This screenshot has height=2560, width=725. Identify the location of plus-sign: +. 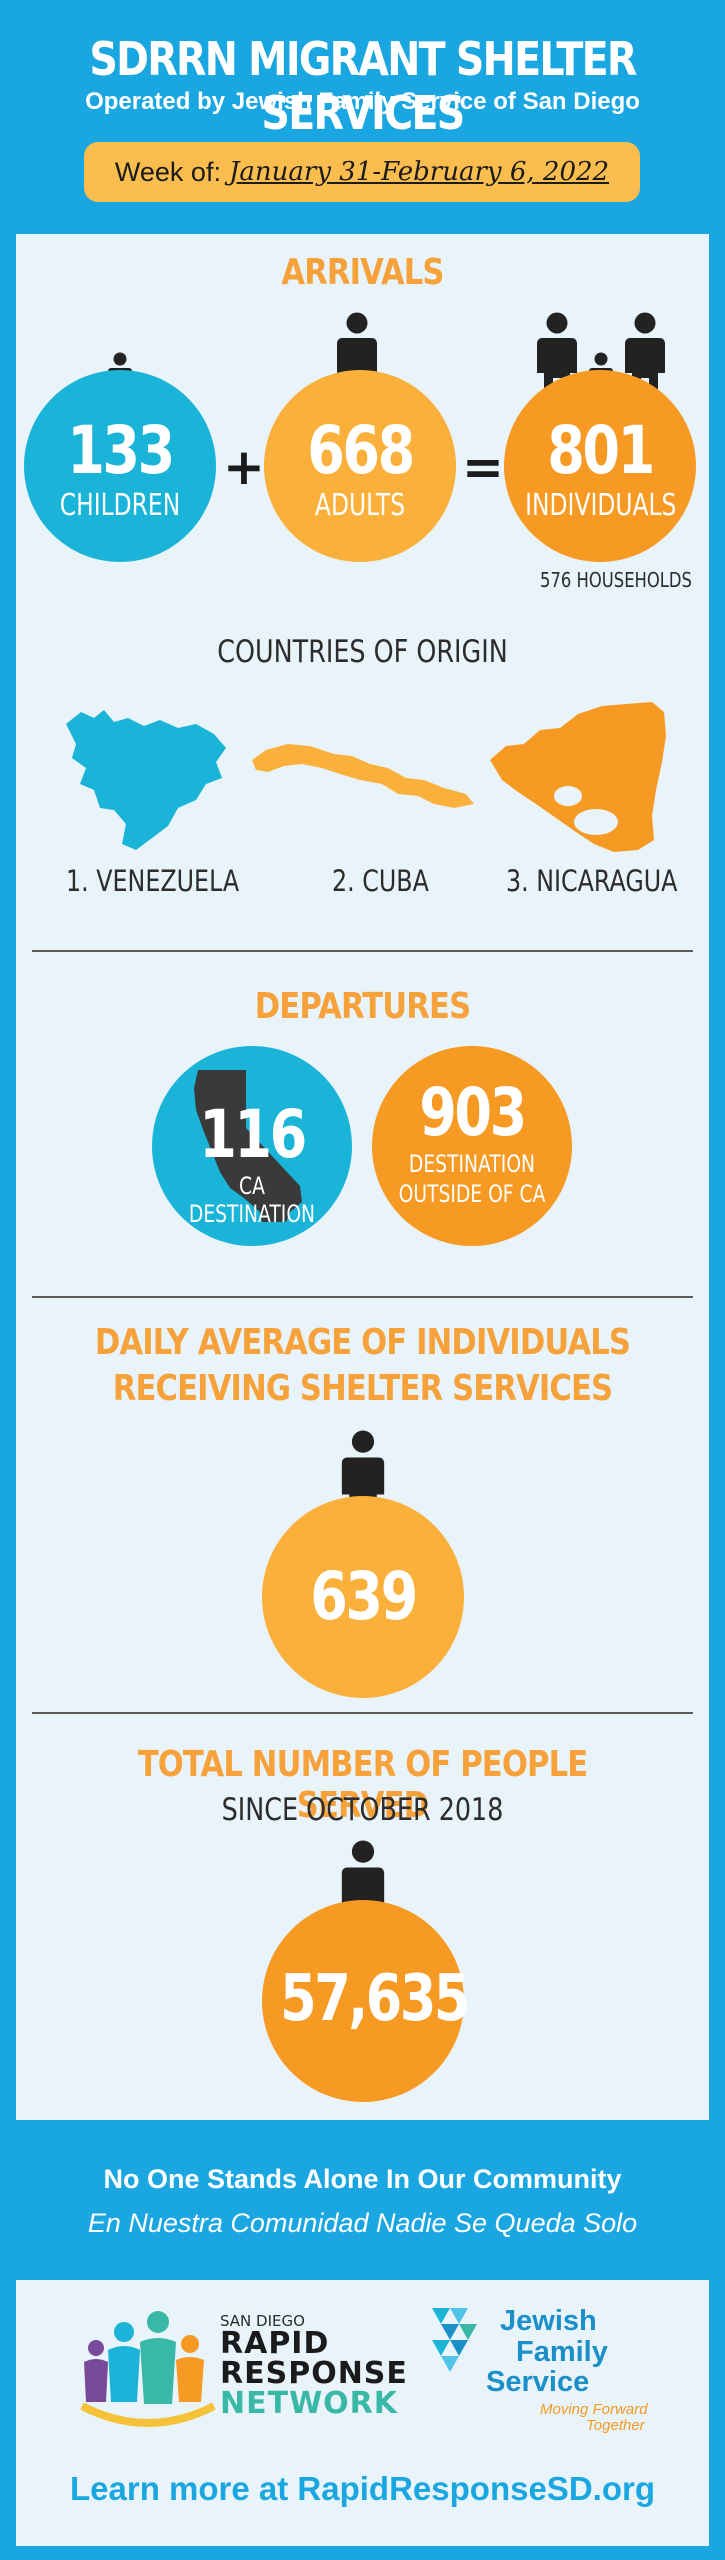
(244, 467).